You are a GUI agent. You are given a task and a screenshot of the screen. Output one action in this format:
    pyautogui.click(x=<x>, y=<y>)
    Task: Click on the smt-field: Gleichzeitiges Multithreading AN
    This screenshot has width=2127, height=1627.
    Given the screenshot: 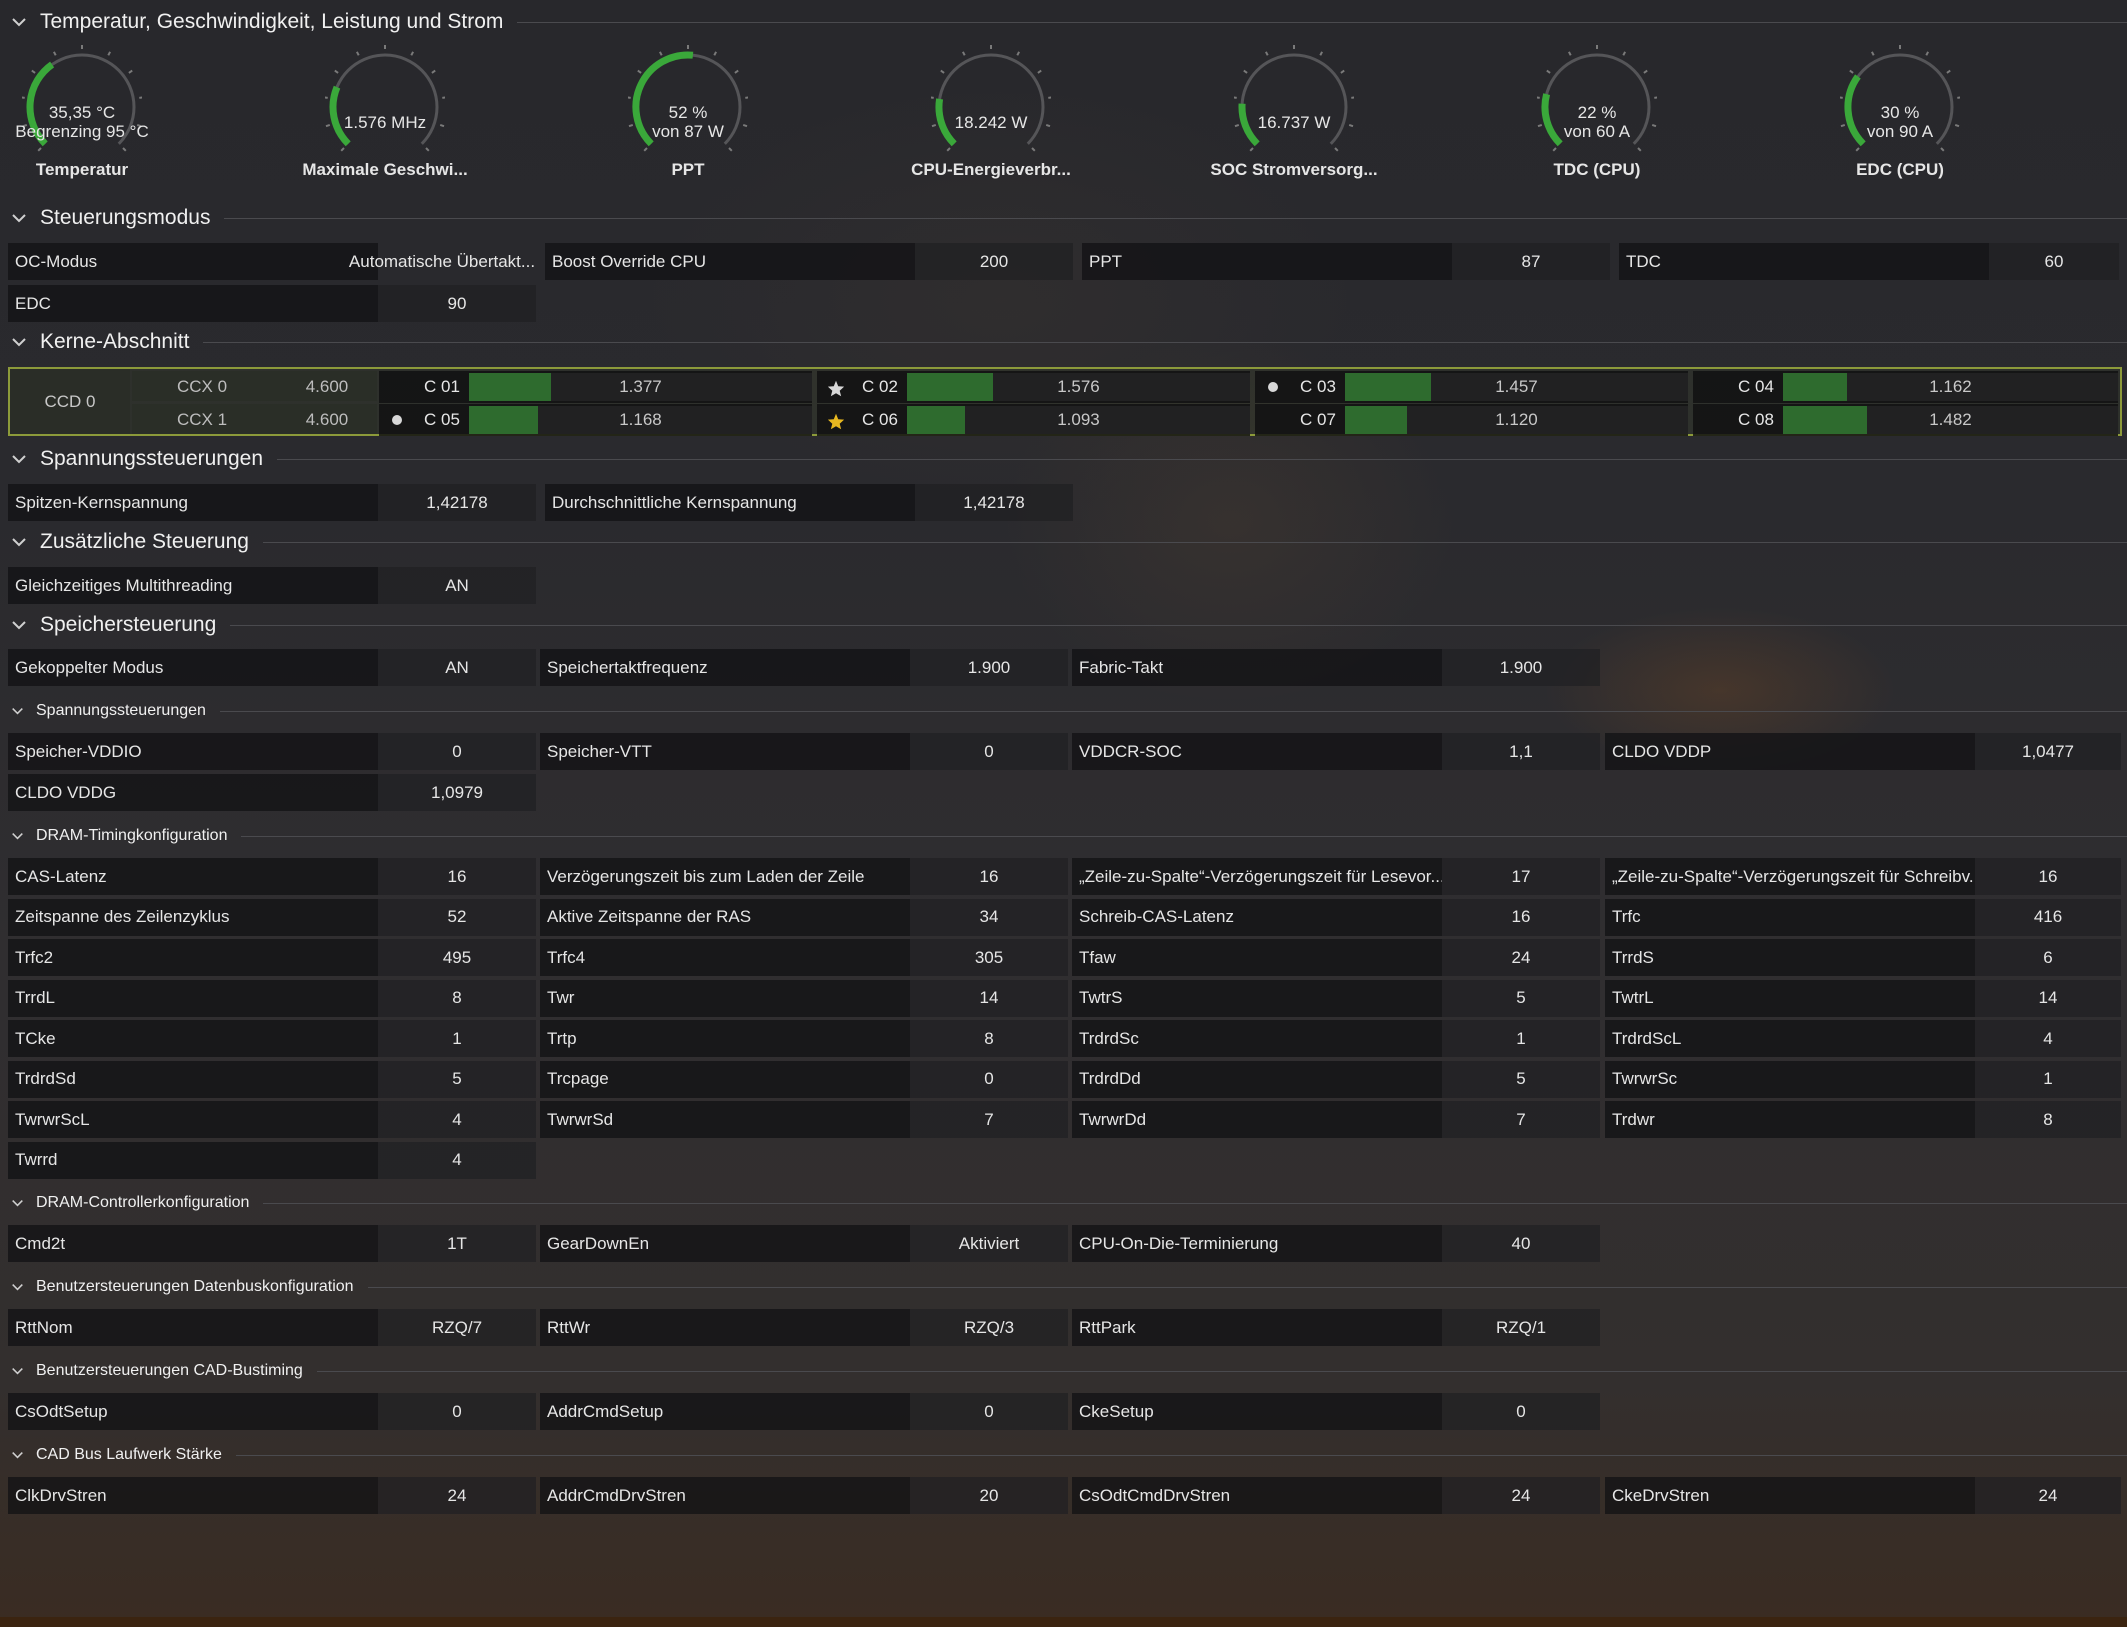 What is the action you would take?
    pyautogui.click(x=272, y=585)
    